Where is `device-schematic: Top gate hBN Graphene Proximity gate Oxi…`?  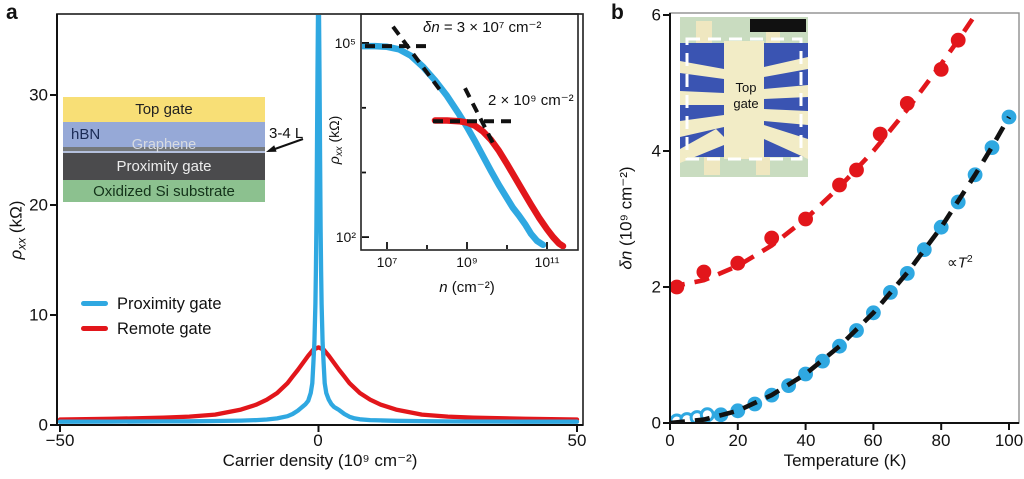 device-schematic: Top gate hBN Graphene Proximity gate Oxi… is located at coordinates (164, 149).